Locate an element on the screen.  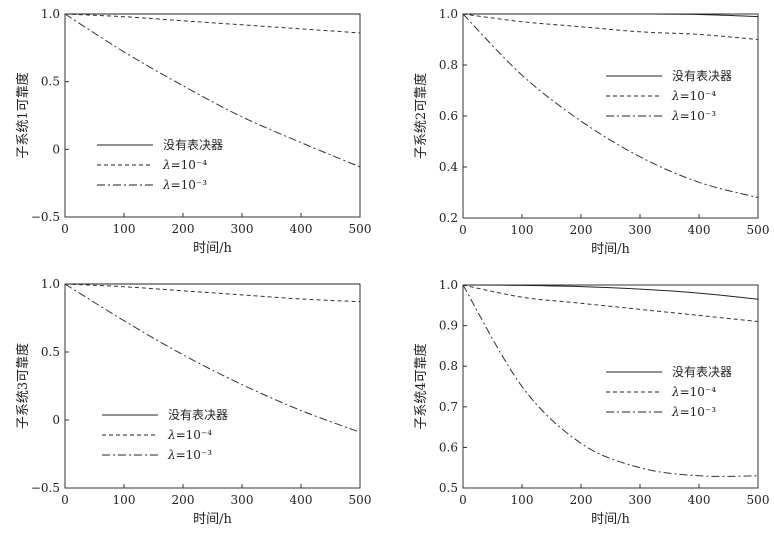
y-tick-label: 0.2 is located at coordinates (448, 218).